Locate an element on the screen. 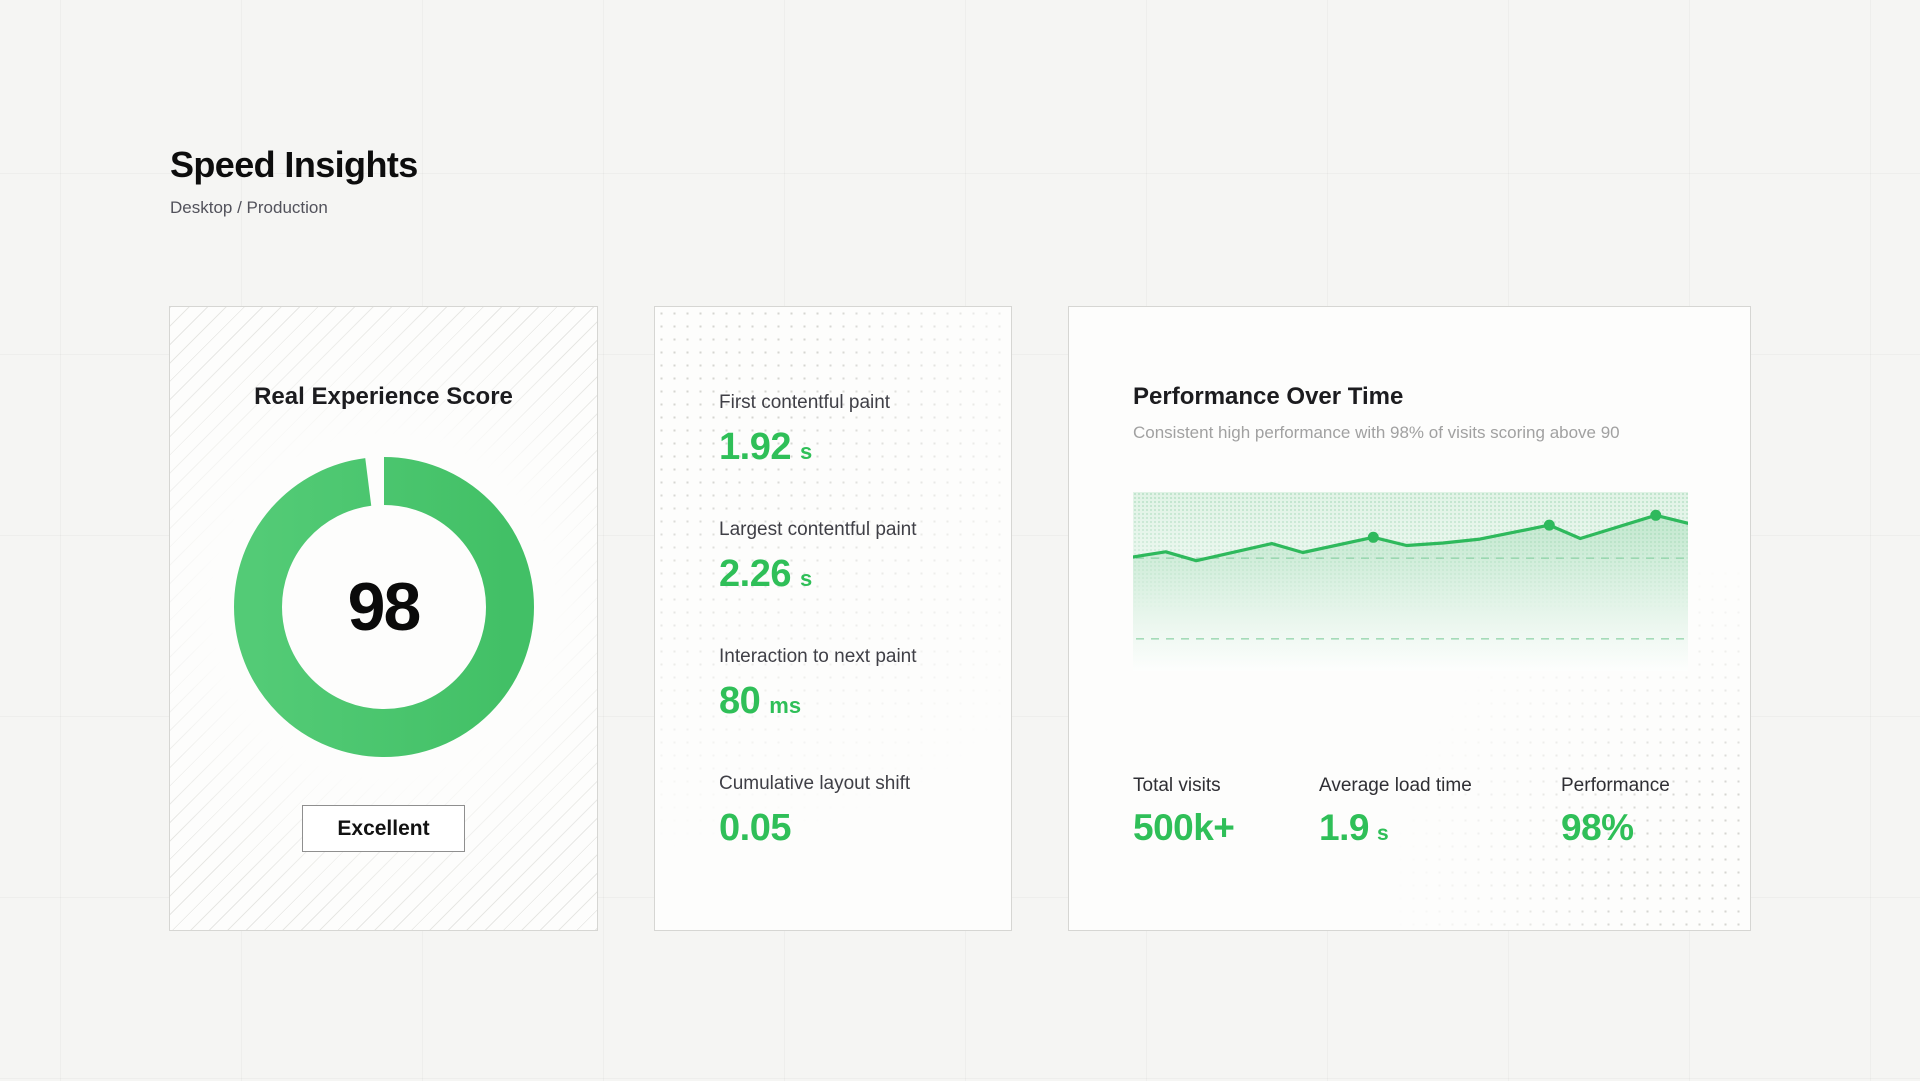 The image size is (1920, 1081). metric-value: 2.26 is located at coordinates (755, 574).